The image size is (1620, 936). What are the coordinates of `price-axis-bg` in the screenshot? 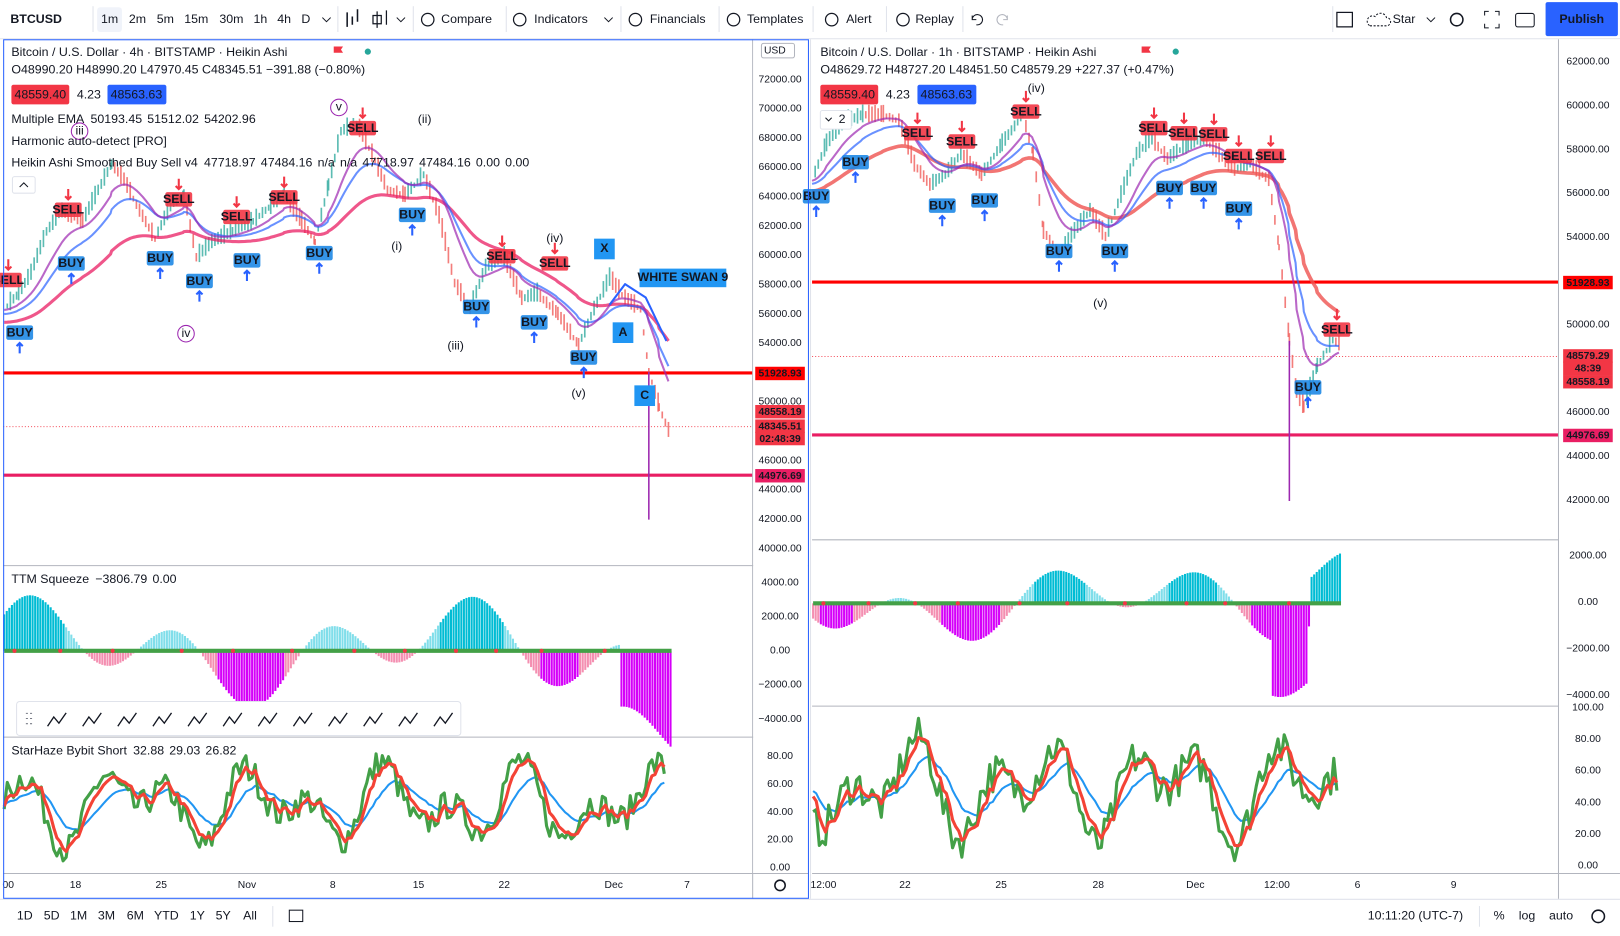 It's located at (1589, 456).